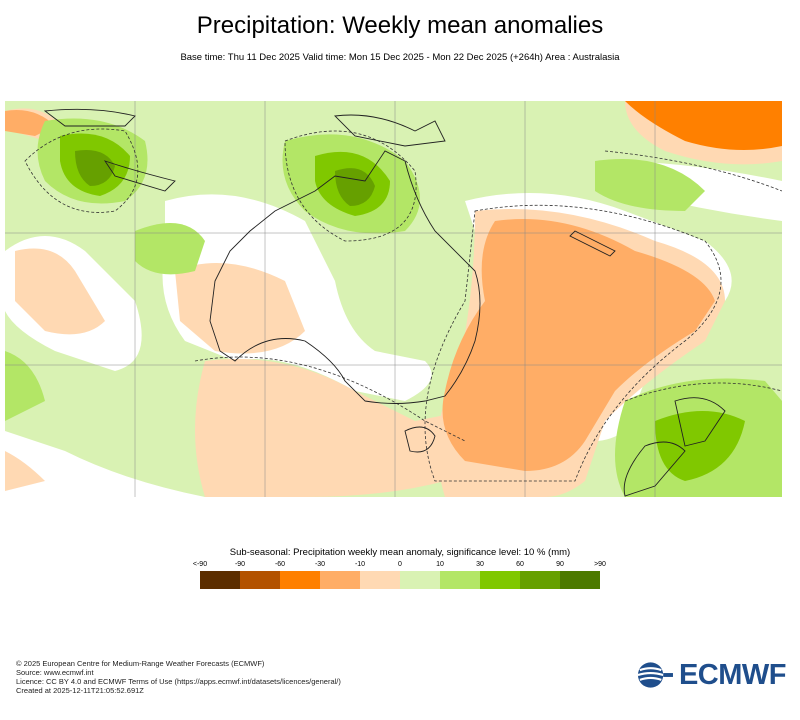 This screenshot has width=800, height=720. I want to click on new-guinea-coastline, so click(390, 130).